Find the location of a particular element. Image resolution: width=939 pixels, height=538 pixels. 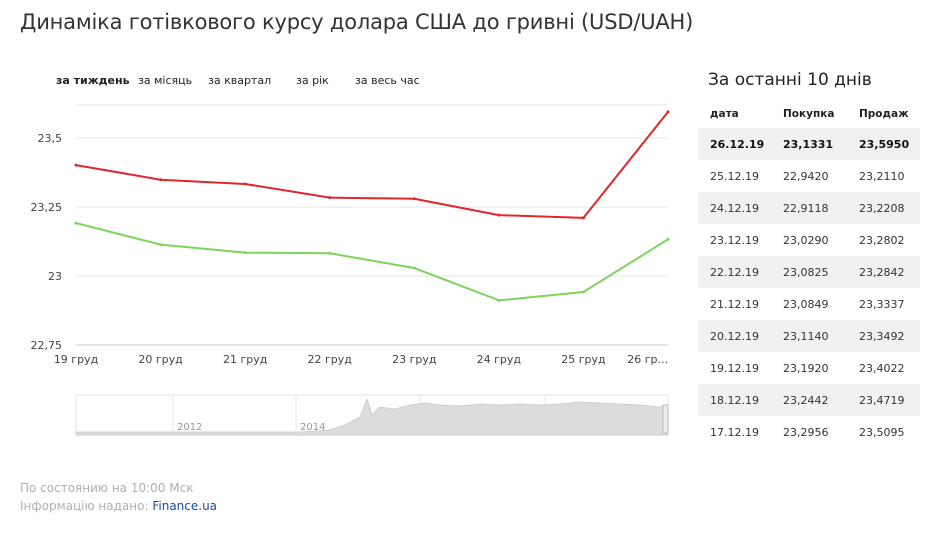

table-row: 24.12.19 22,9118 23,2208 is located at coordinates (809, 208).